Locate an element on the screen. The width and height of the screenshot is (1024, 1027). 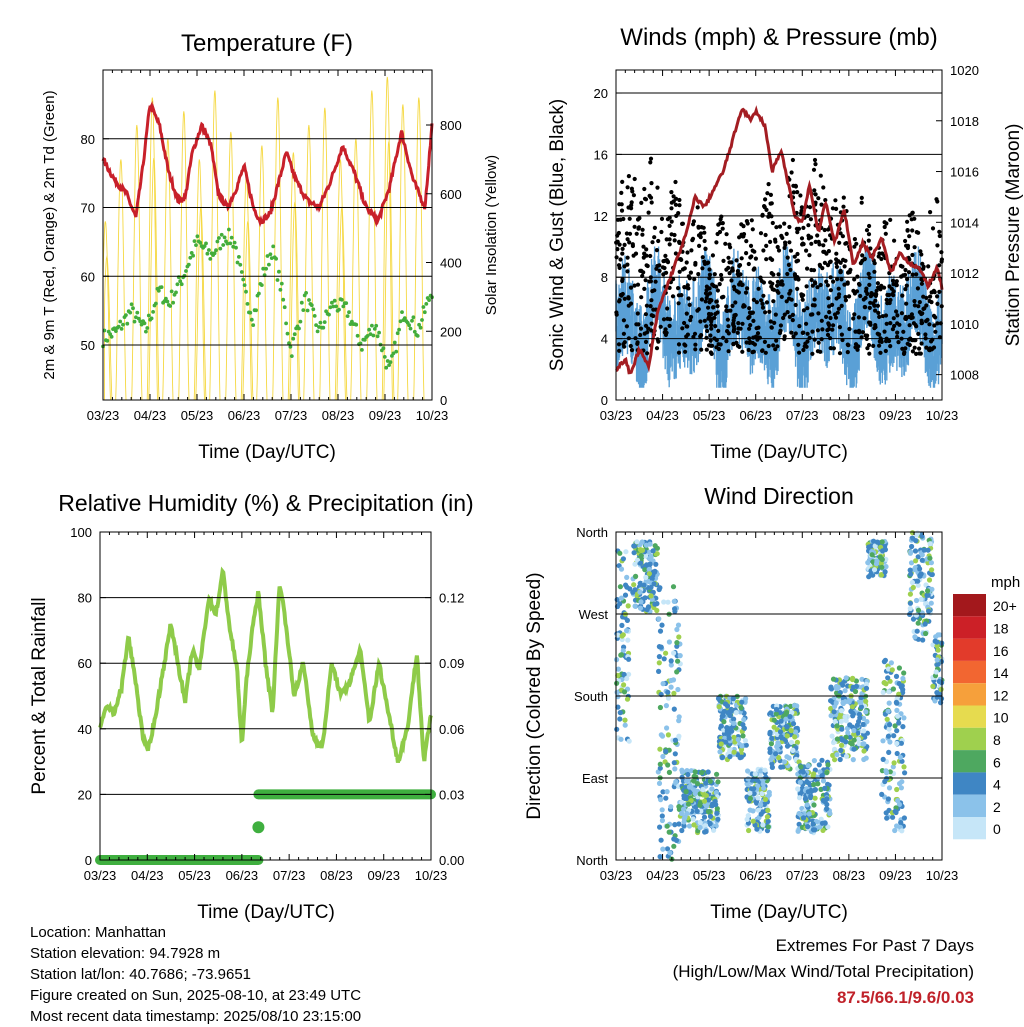
temperature-xtick-label: 09/23 is located at coordinates (385, 415).